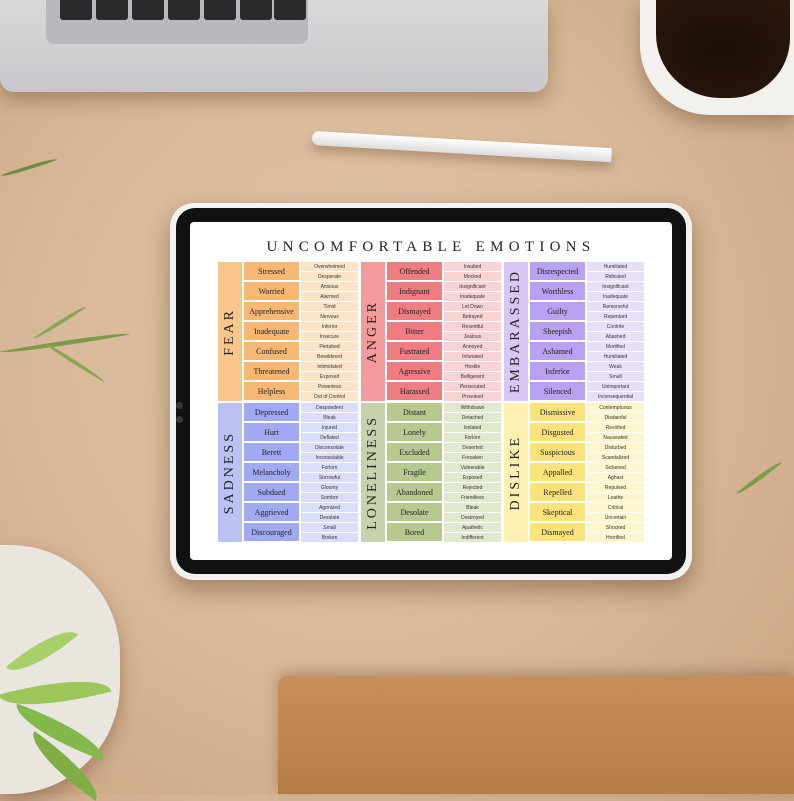 The width and height of the screenshot is (794, 801). Describe the element at coordinates (329, 417) in the screenshot. I see `secondary-emotion: Bleak` at that location.